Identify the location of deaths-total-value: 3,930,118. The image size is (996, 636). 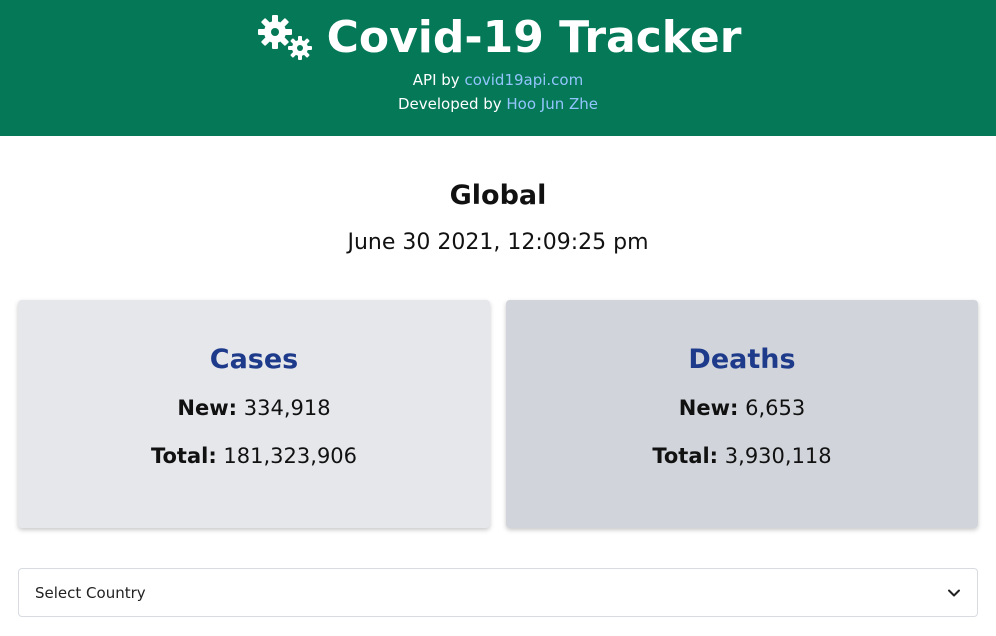
(778, 456).